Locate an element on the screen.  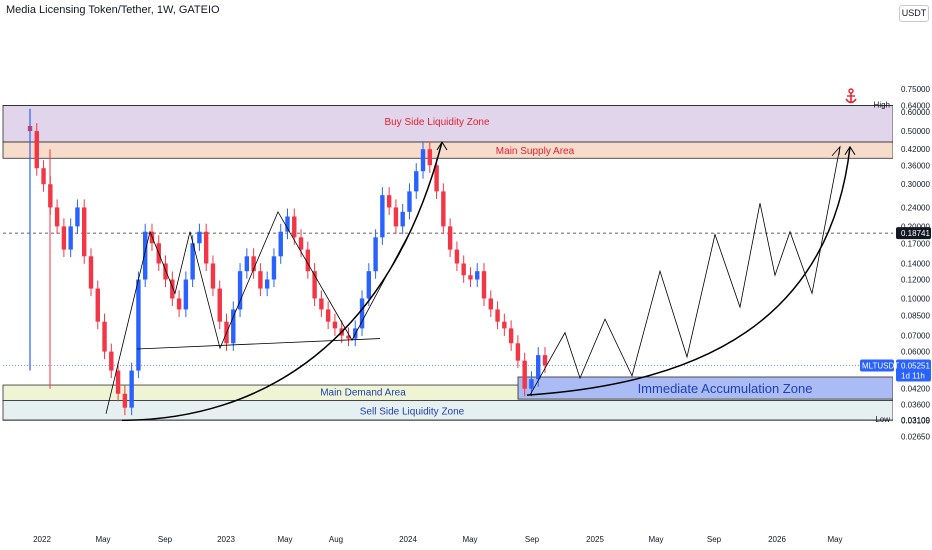
price-axis-label: 0.50000 is located at coordinates (915, 131).